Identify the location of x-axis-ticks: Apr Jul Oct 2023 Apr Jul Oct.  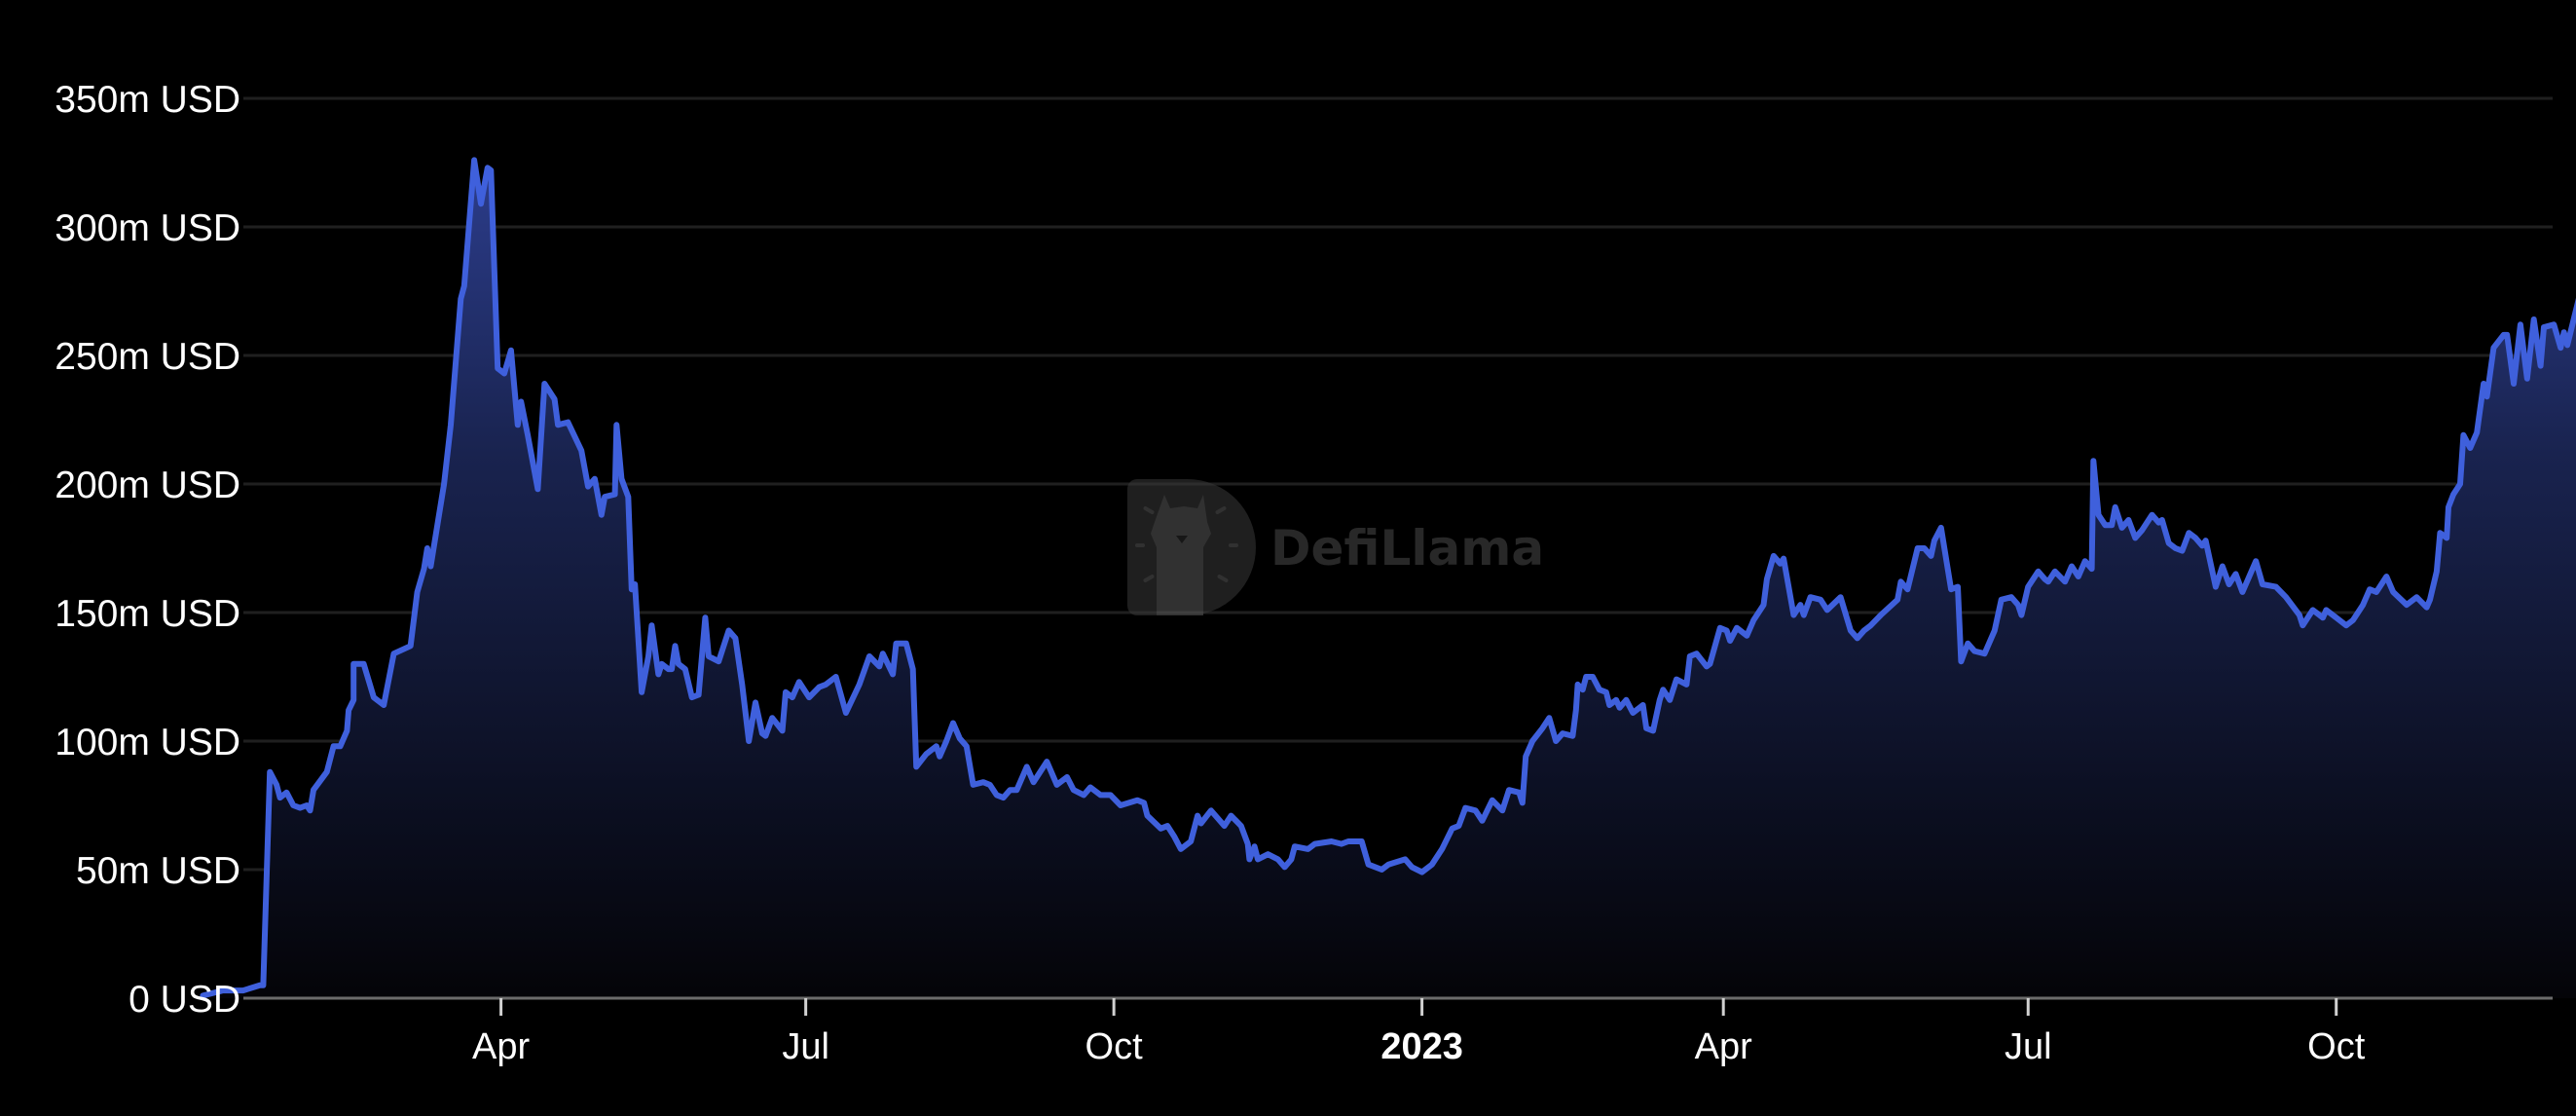
(1419, 1032).